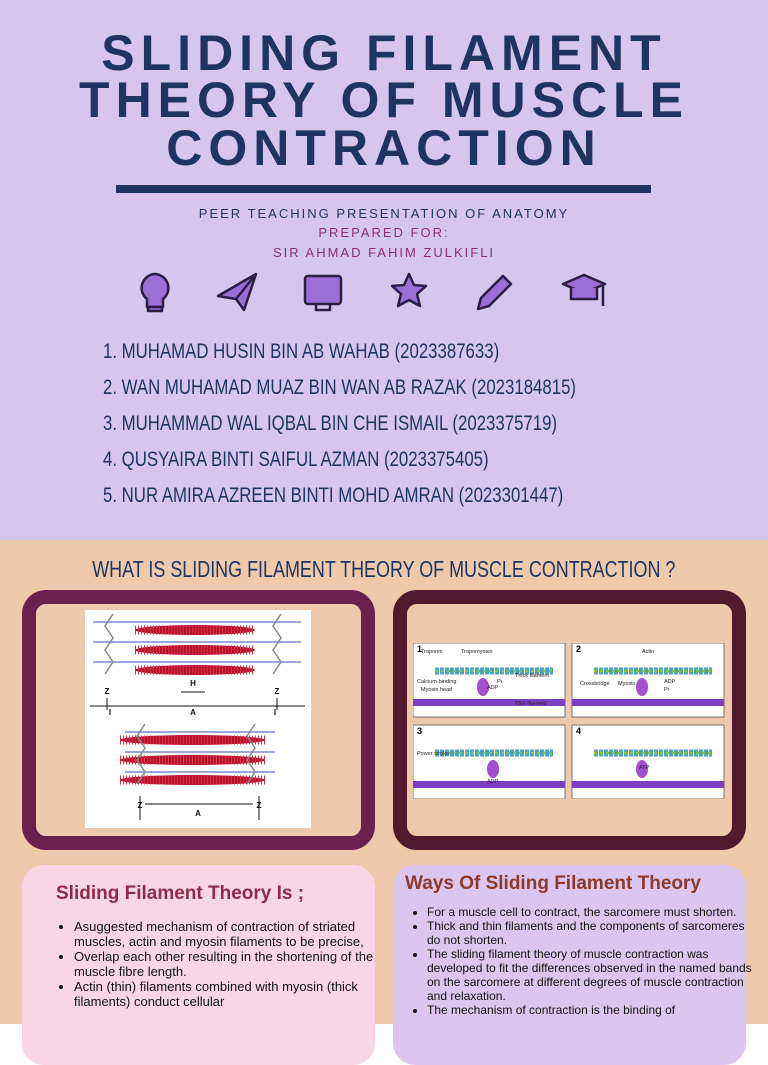 Image resolution: width=768 pixels, height=1065 pixels. What do you see at coordinates (409, 290) in the screenshot?
I see `star-icon` at bounding box center [409, 290].